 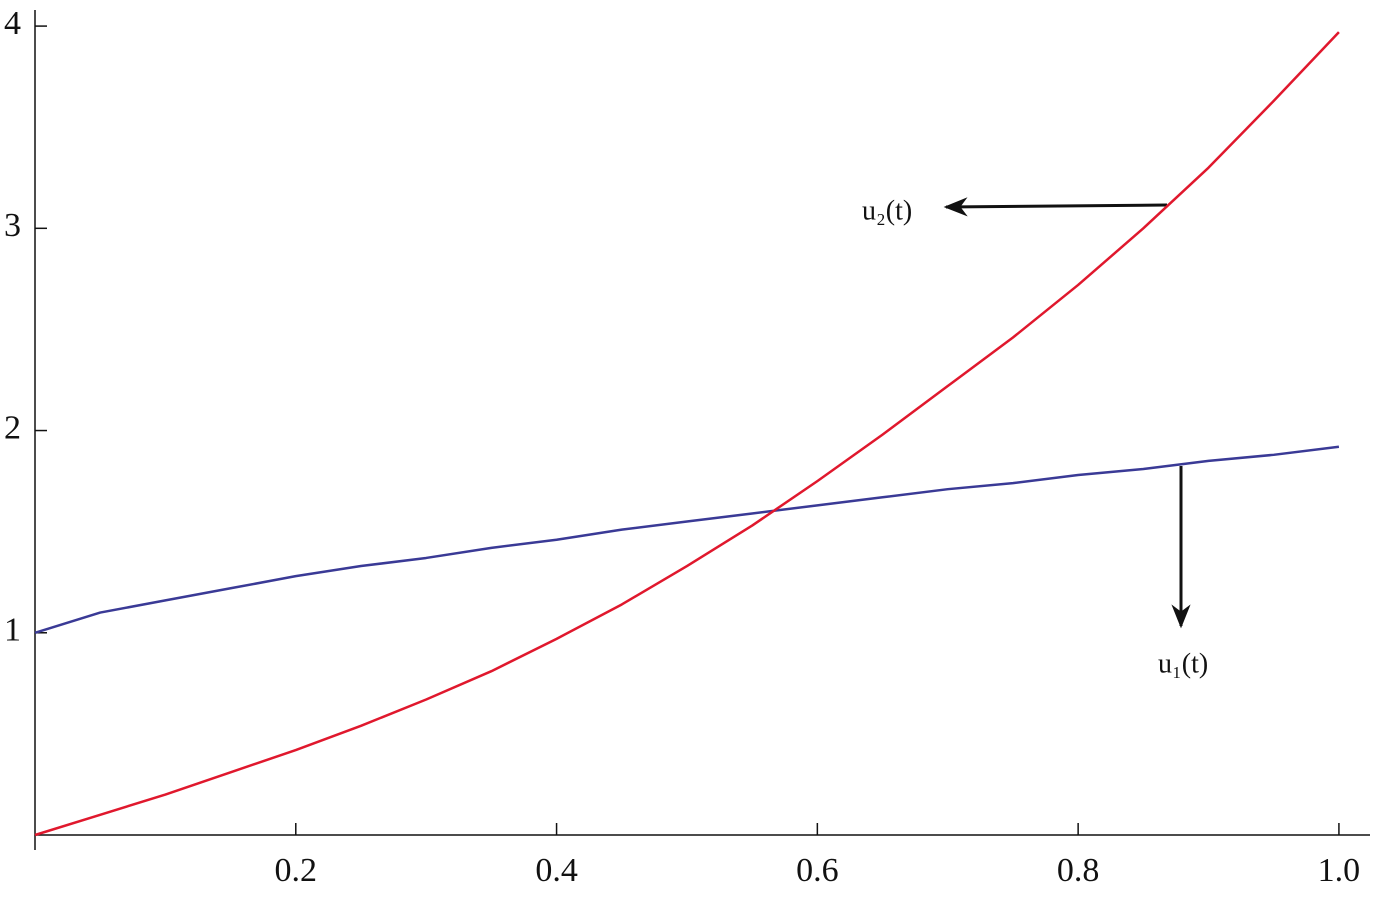 I want to click on x-tick-label: 0.4, so click(x=556, y=870).